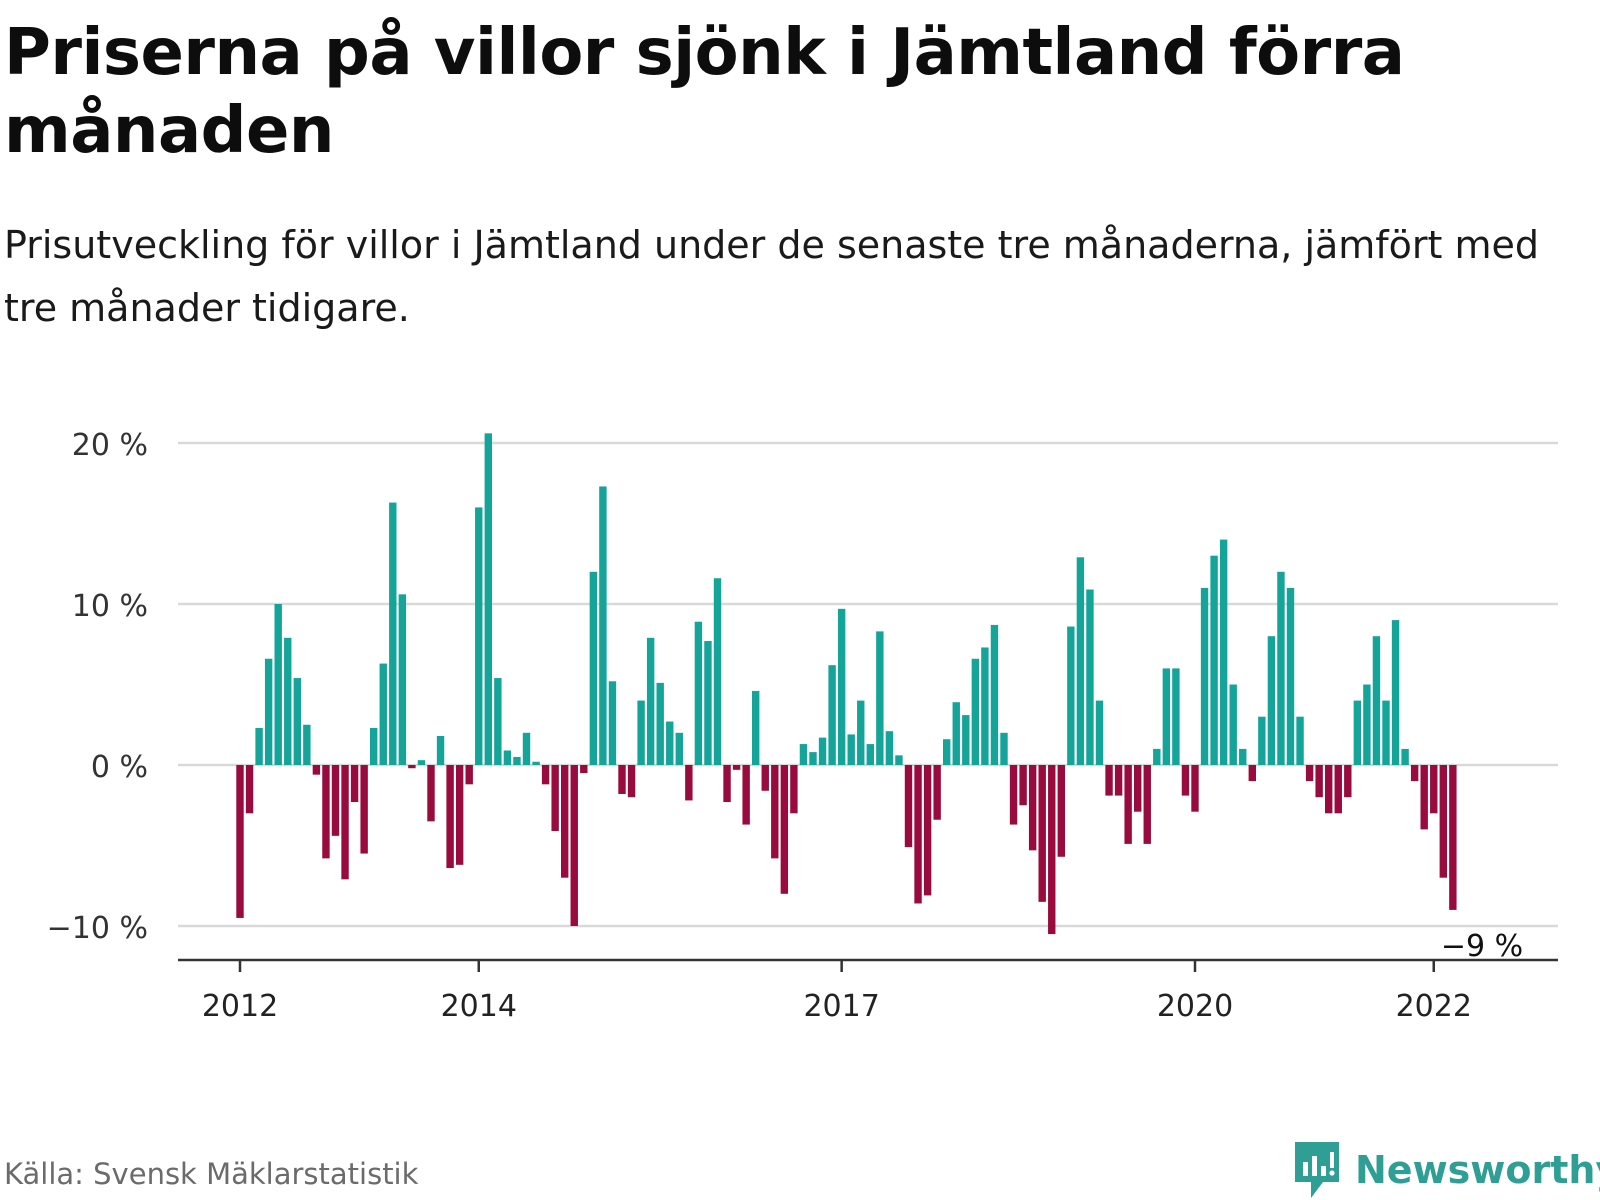 The height and width of the screenshot is (1200, 1600). Describe the element at coordinates (97, 928) in the screenshot. I see `y-tick-label: −10 %` at that location.